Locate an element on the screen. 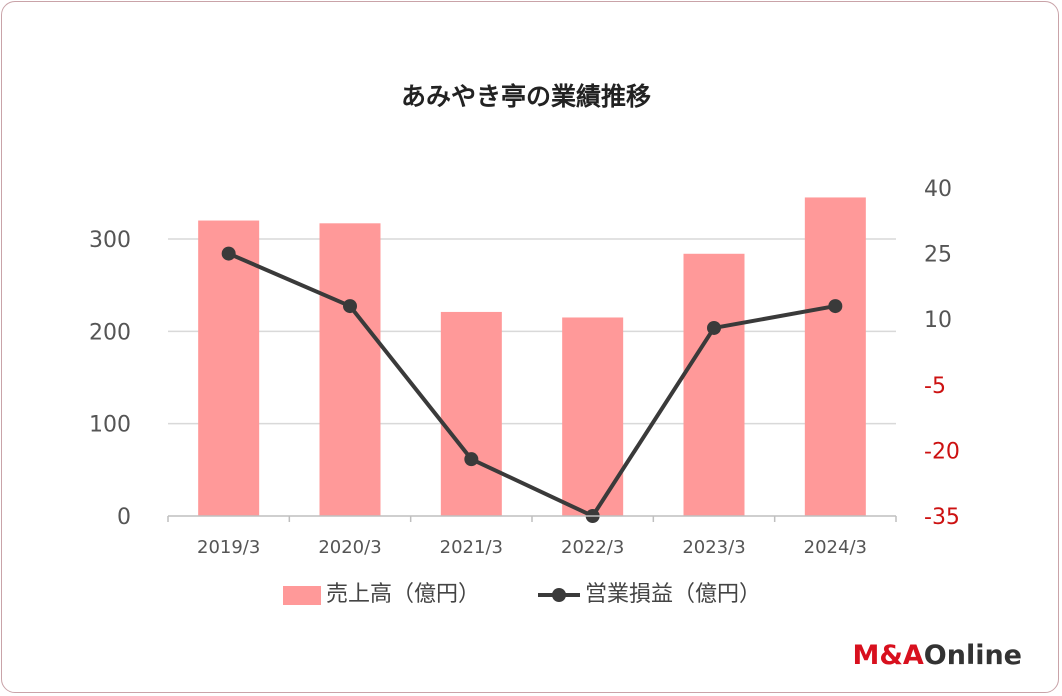 This screenshot has height=696, width=1062. right-axis-tick-label: 25 is located at coordinates (938, 255).